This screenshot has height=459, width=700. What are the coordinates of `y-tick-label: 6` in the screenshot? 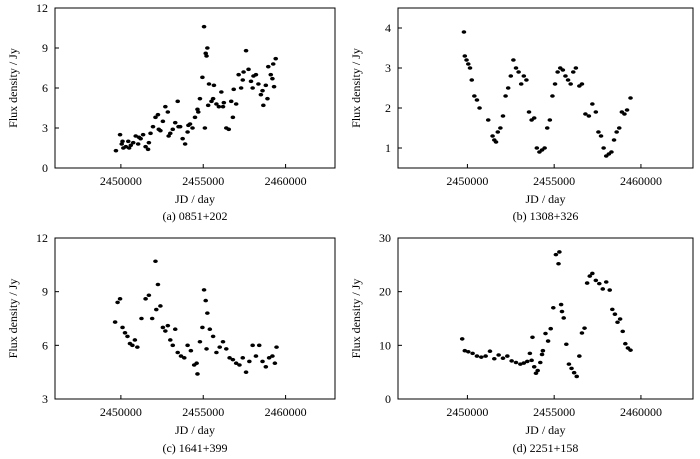 It's located at (45, 345).